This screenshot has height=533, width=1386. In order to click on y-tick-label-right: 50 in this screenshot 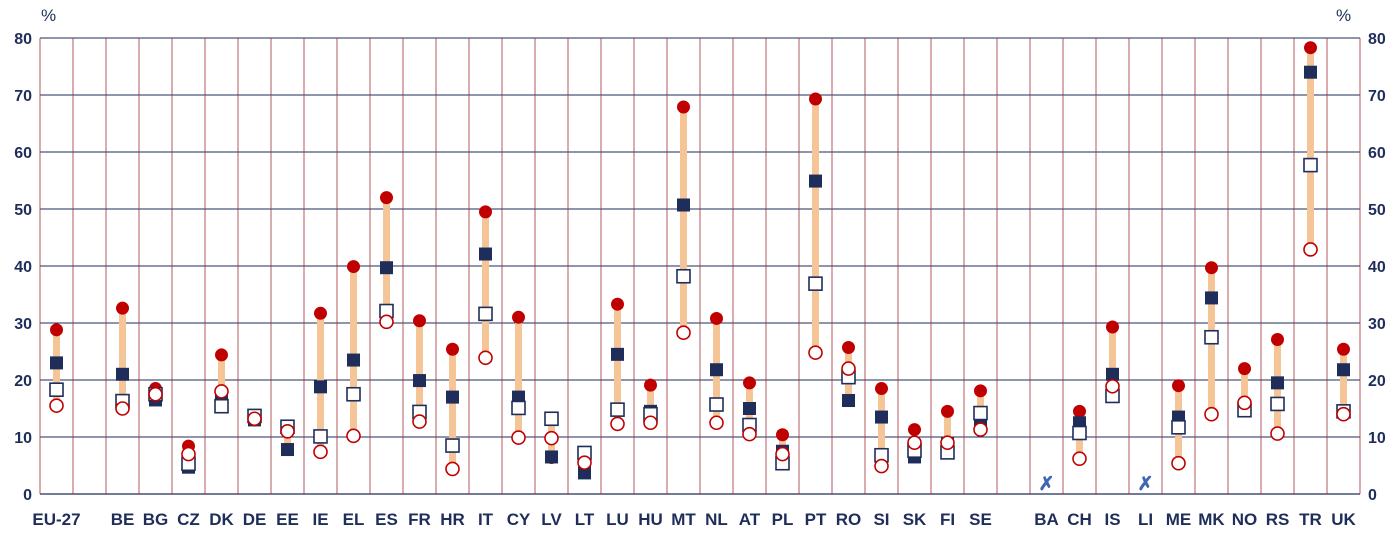, I will do `click(1377, 210)`.